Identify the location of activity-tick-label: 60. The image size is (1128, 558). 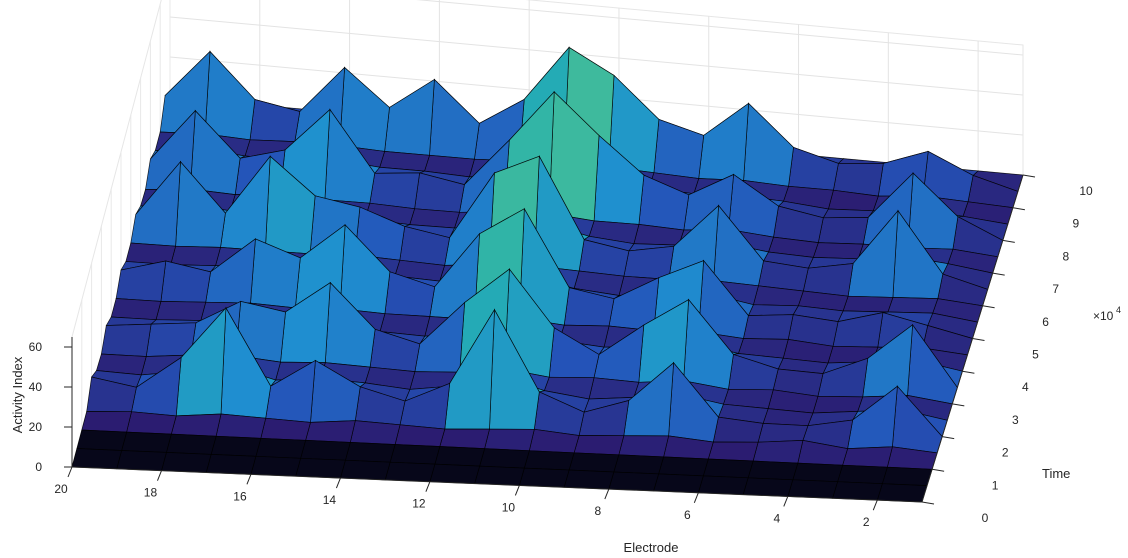
(36, 347).